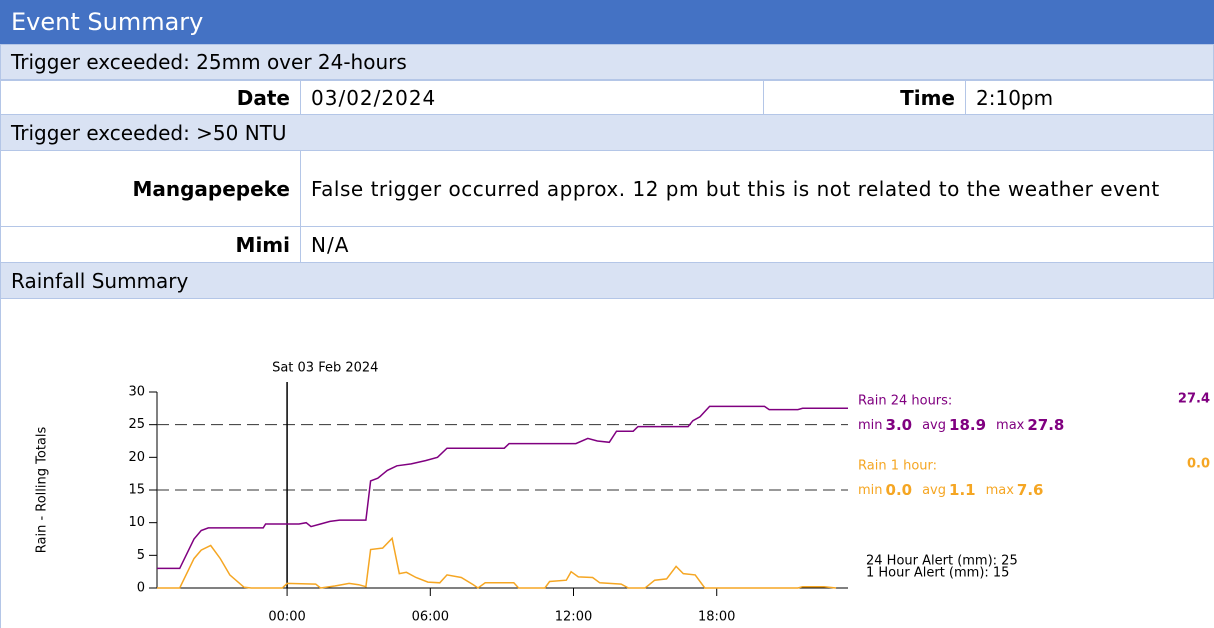 Image resolution: width=1214 pixels, height=628 pixels. Describe the element at coordinates (1089, 97) in the screenshot. I see `time: 2:10pm` at that location.